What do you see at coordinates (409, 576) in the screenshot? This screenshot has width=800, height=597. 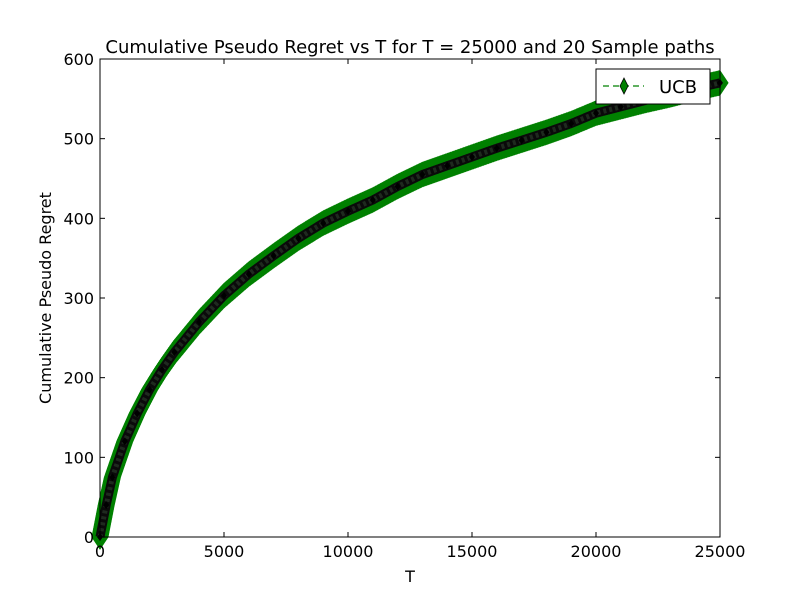 I see `x-axis-label: T` at bounding box center [409, 576].